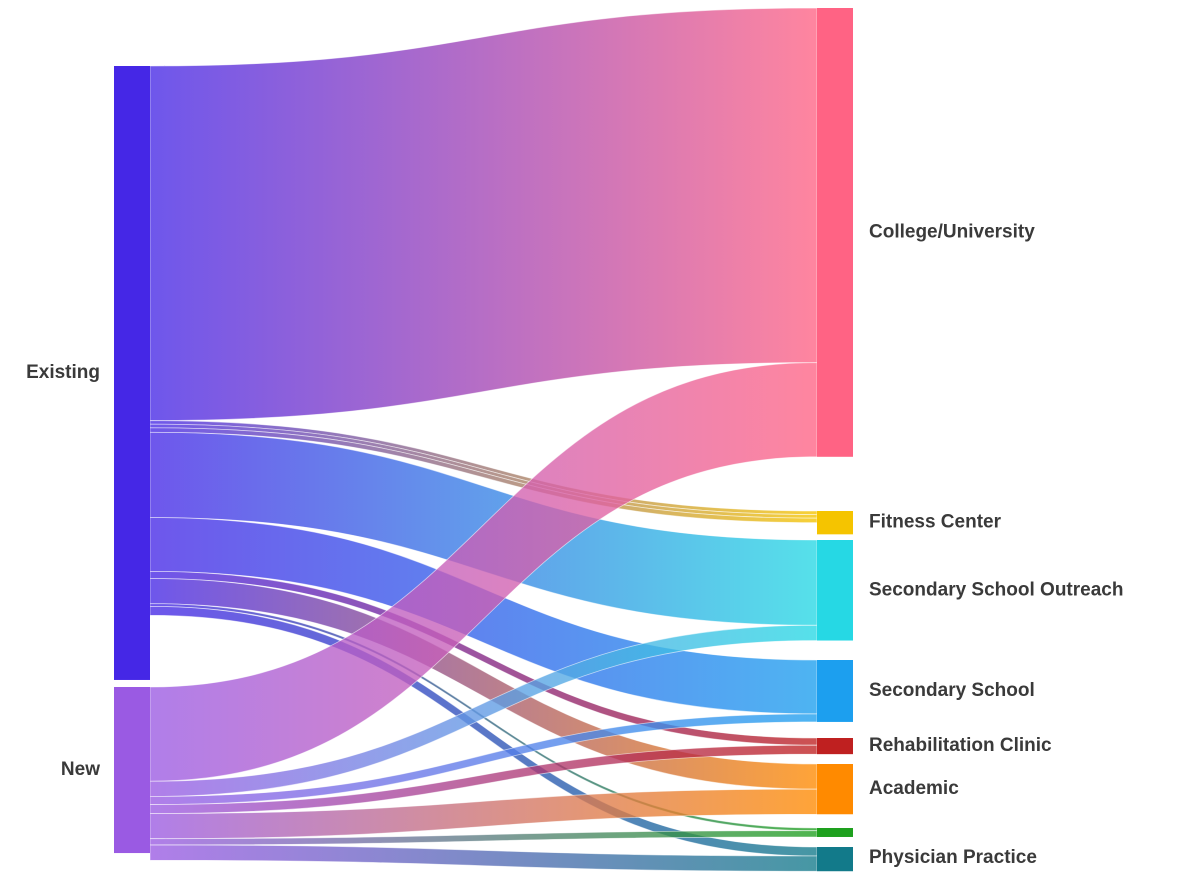 This screenshot has width=1191, height=878. Describe the element at coordinates (952, 690) in the screenshot. I see `node-label-secondary: Secondary School` at that location.